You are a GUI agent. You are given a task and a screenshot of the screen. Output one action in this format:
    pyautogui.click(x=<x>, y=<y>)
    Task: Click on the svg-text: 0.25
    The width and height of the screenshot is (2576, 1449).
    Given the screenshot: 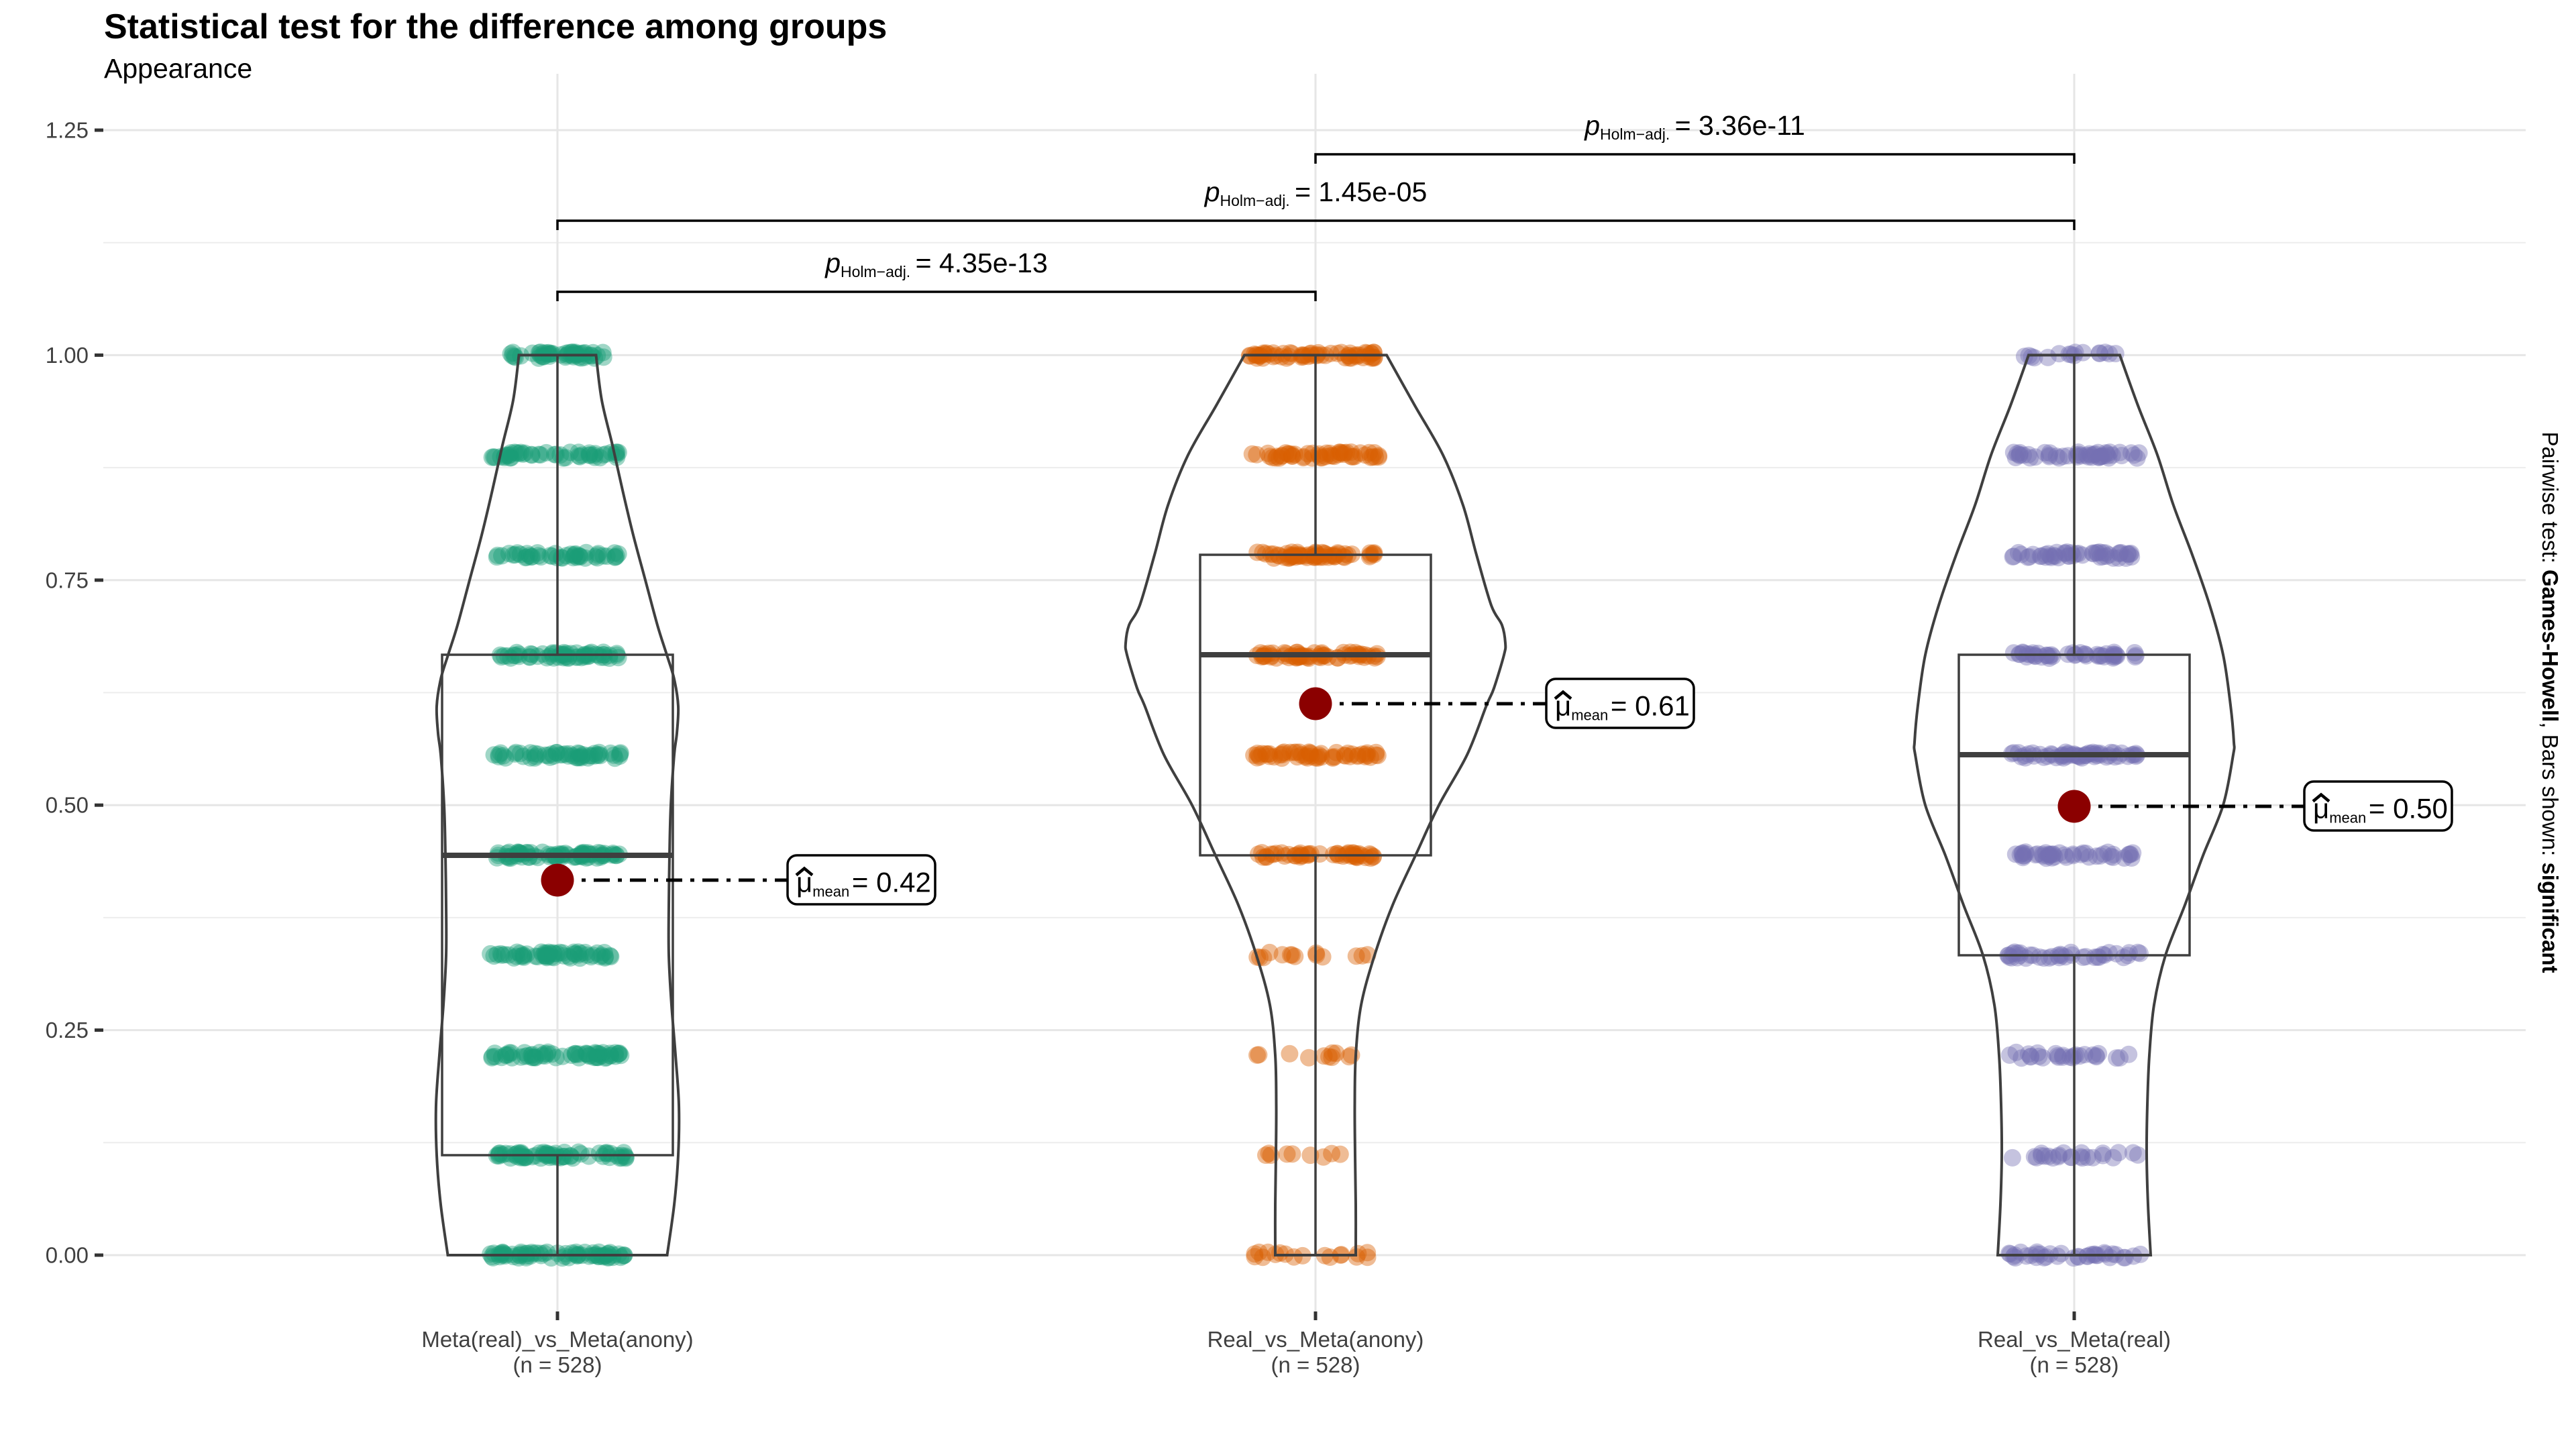 What is the action you would take?
    pyautogui.click(x=67, y=1030)
    